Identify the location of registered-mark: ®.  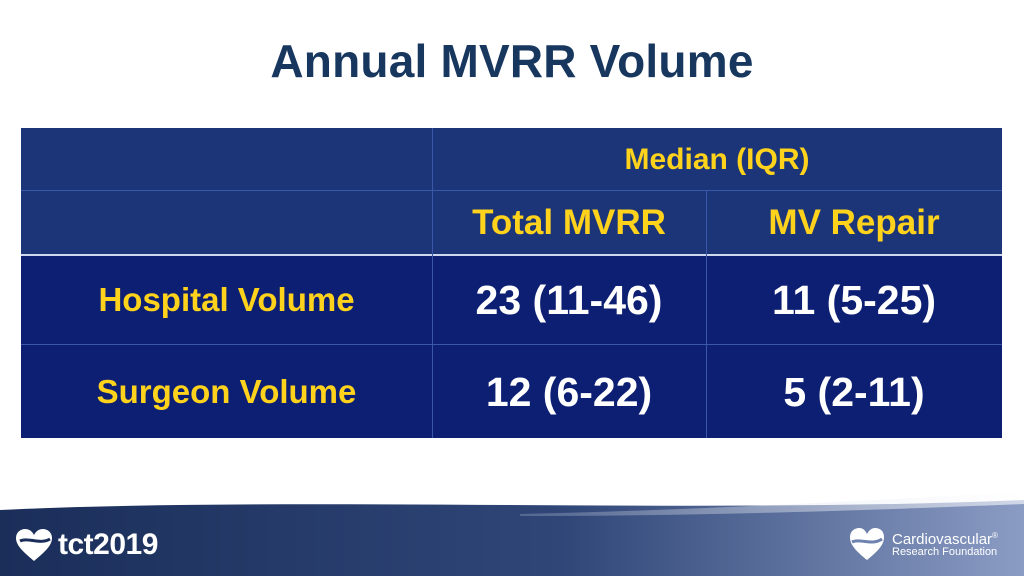
(995, 535).